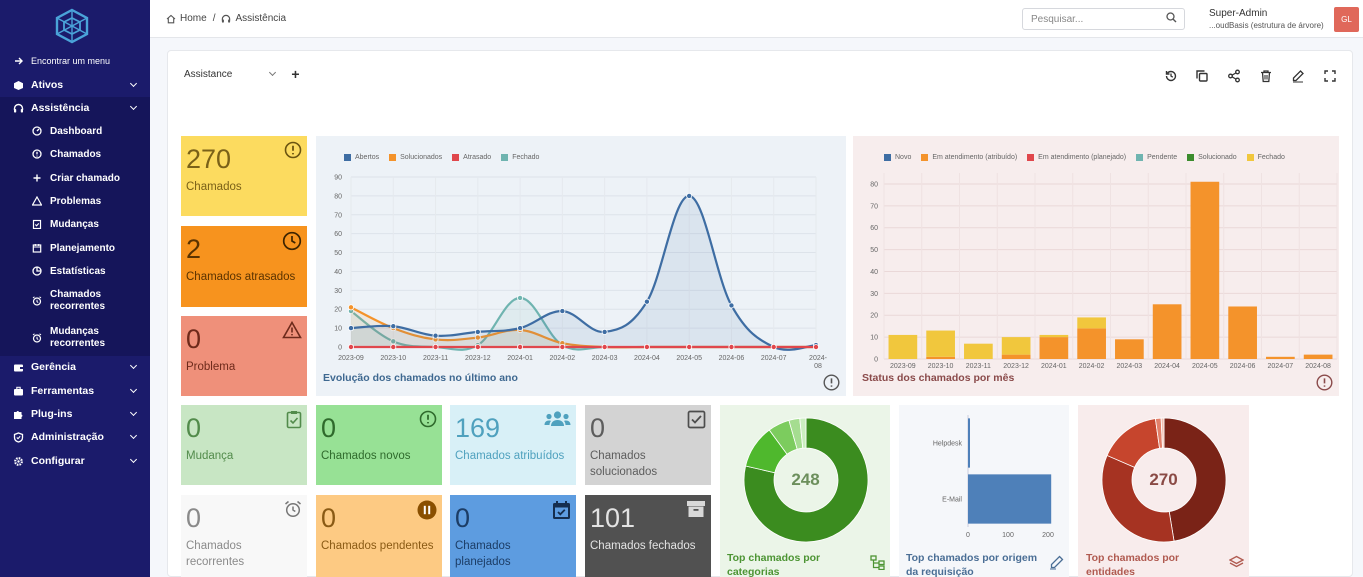 Image resolution: width=1363 pixels, height=577 pixels. Describe the element at coordinates (193, 18) in the screenshot. I see `breadcrumb-home: Home` at that location.